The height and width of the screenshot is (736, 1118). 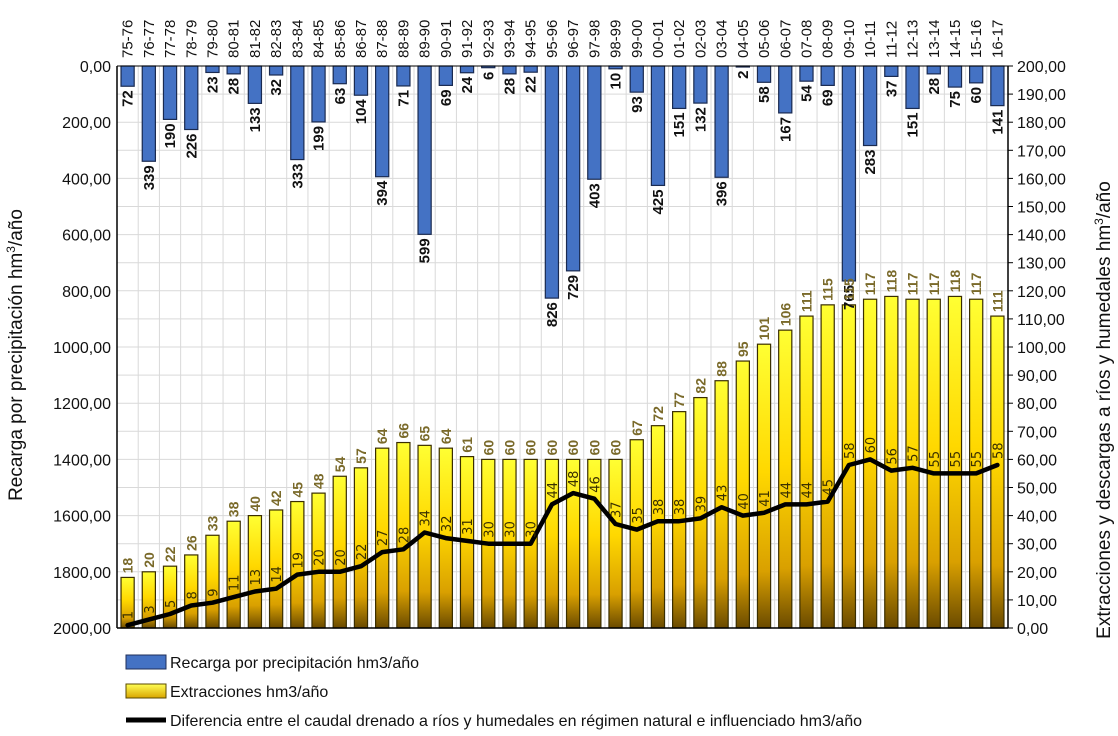 What do you see at coordinates (149, 177) in the screenshot?
I see `recarga-data-label: 339` at bounding box center [149, 177].